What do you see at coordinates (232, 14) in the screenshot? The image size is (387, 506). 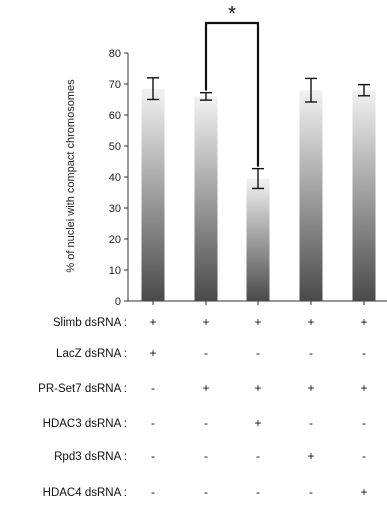 I see `significance-star: *` at bounding box center [232, 14].